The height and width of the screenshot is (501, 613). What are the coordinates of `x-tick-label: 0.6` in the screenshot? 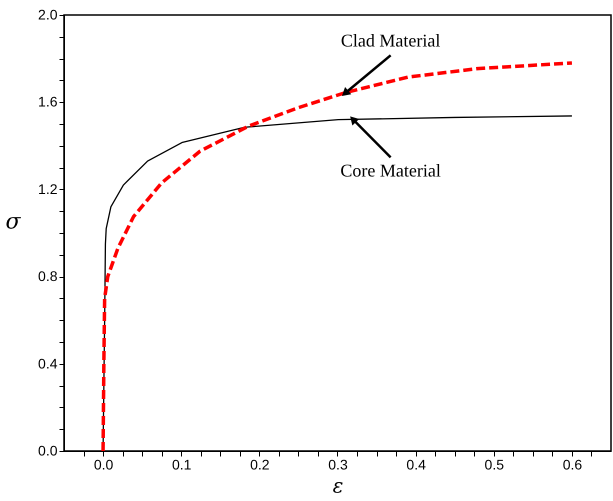 It's located at (572, 464).